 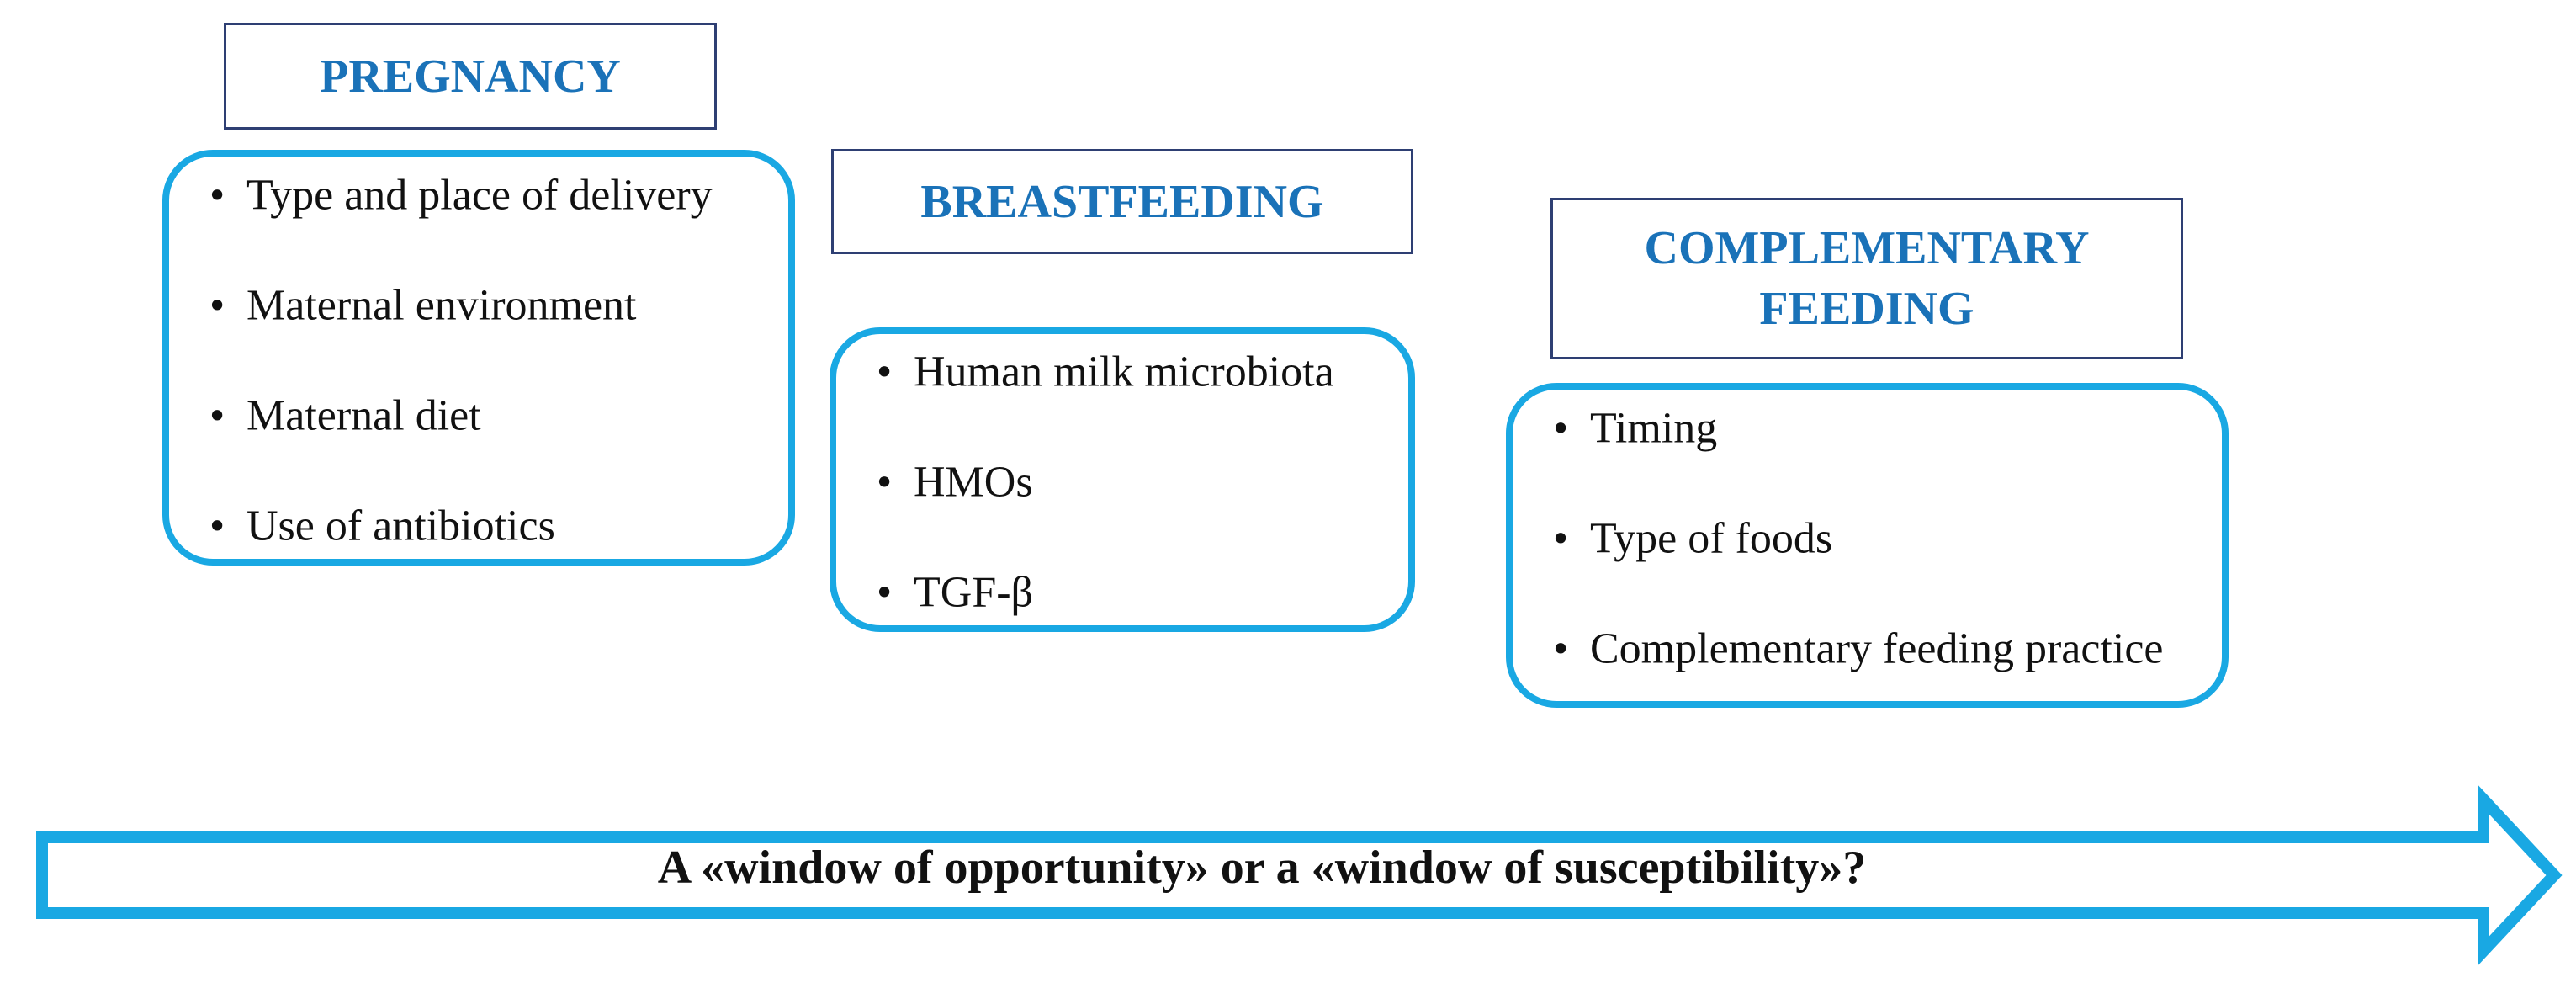 I want to click on complementary-feeding-title-line2: FEEDING, so click(x=1866, y=309).